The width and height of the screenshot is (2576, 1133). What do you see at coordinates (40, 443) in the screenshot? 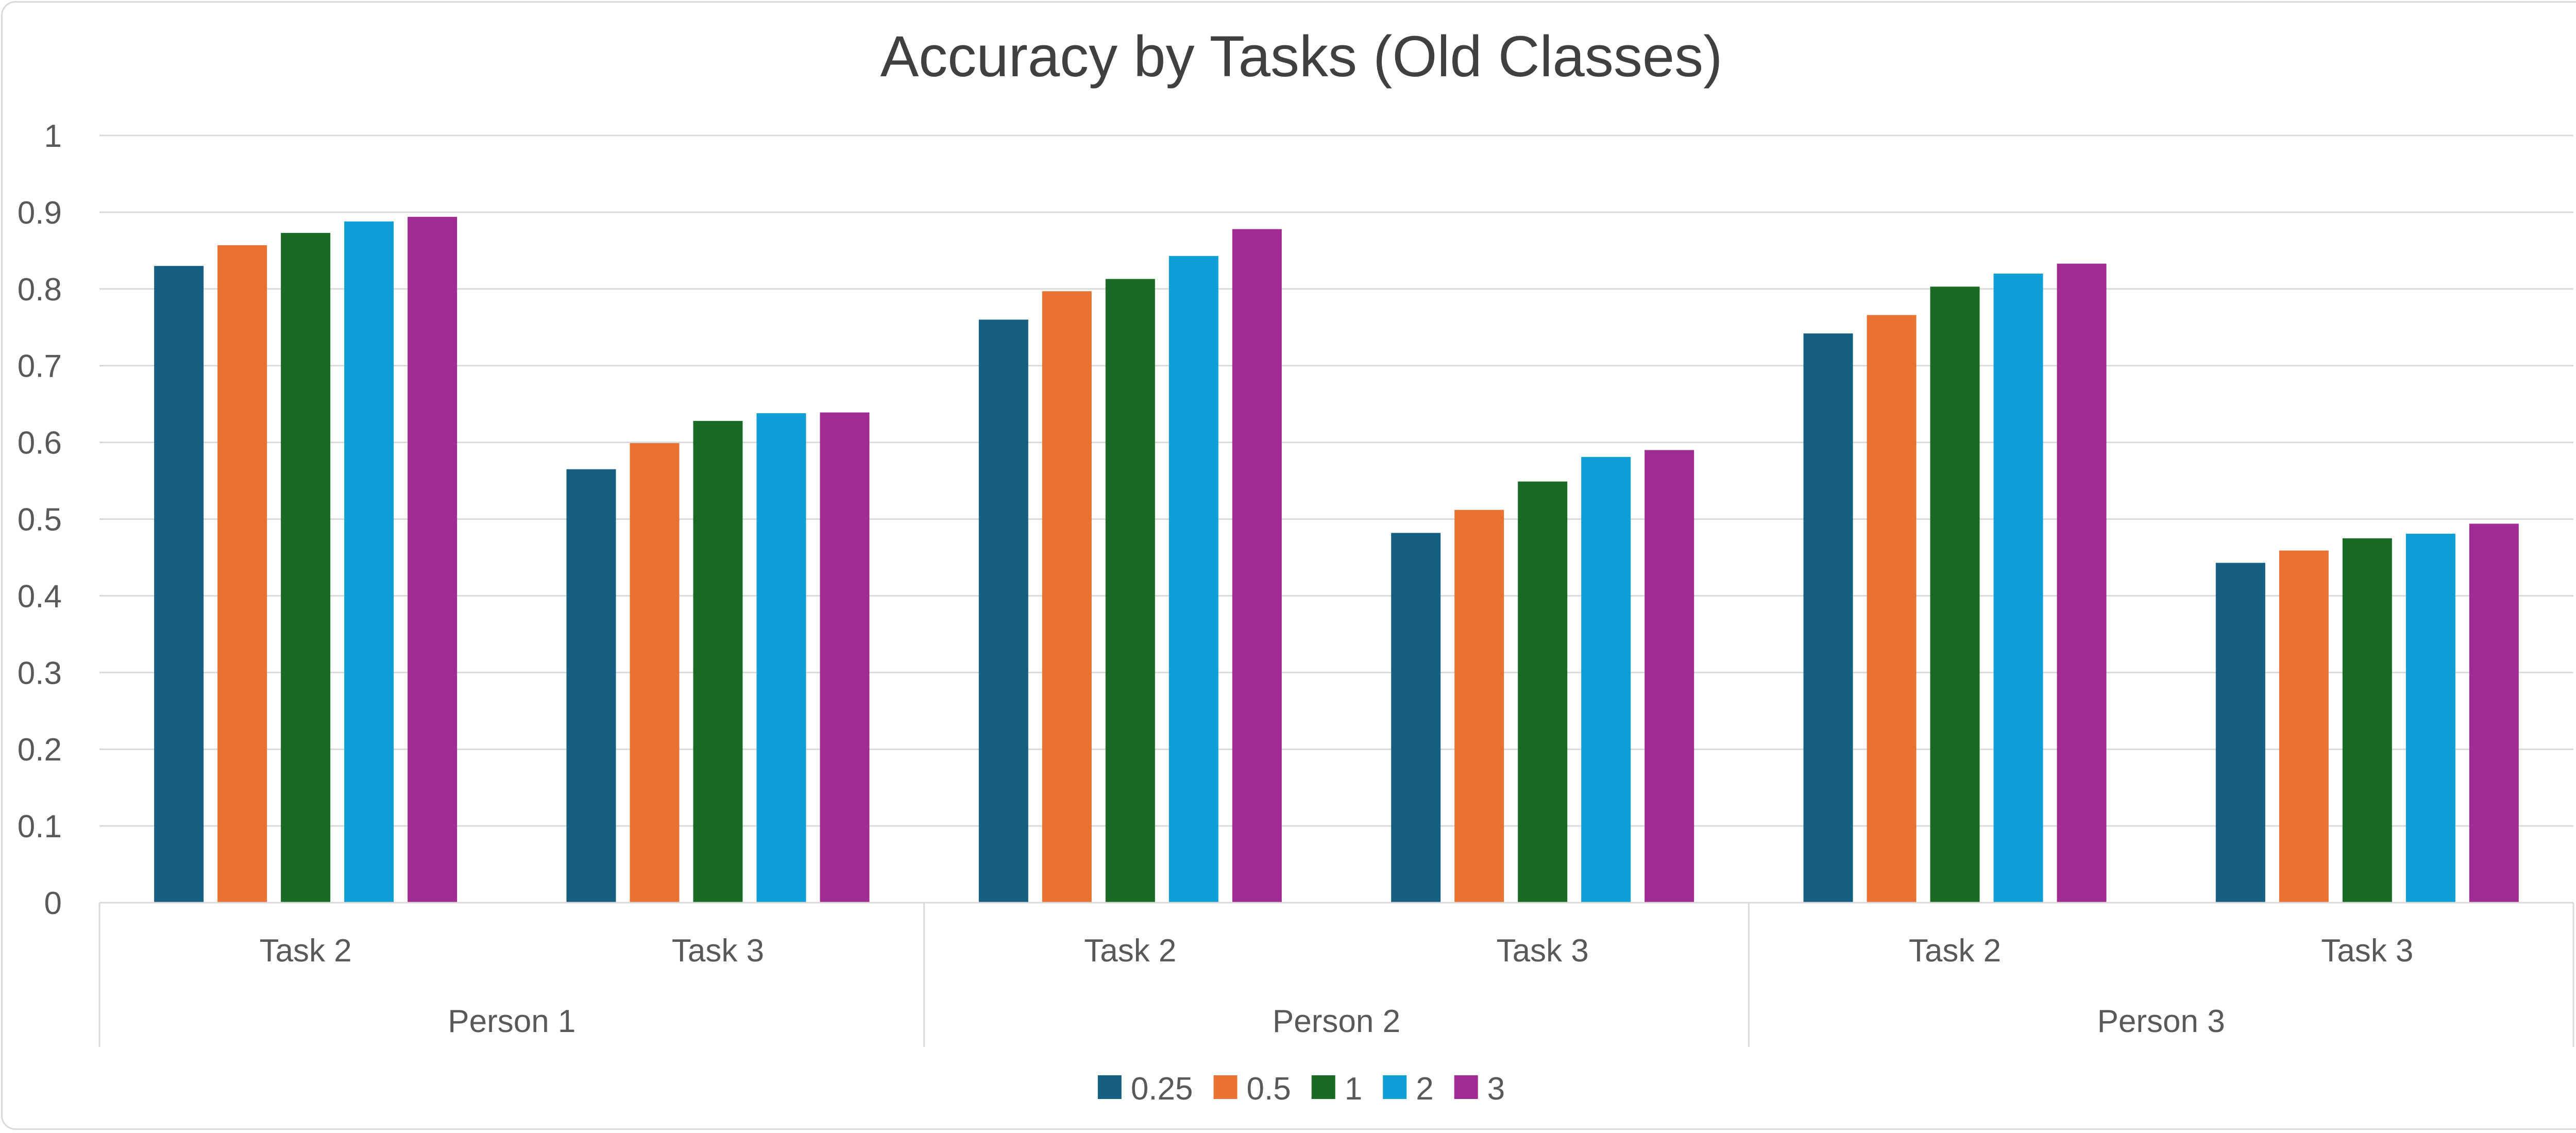
I see `y-tick-label: 0.6` at bounding box center [40, 443].